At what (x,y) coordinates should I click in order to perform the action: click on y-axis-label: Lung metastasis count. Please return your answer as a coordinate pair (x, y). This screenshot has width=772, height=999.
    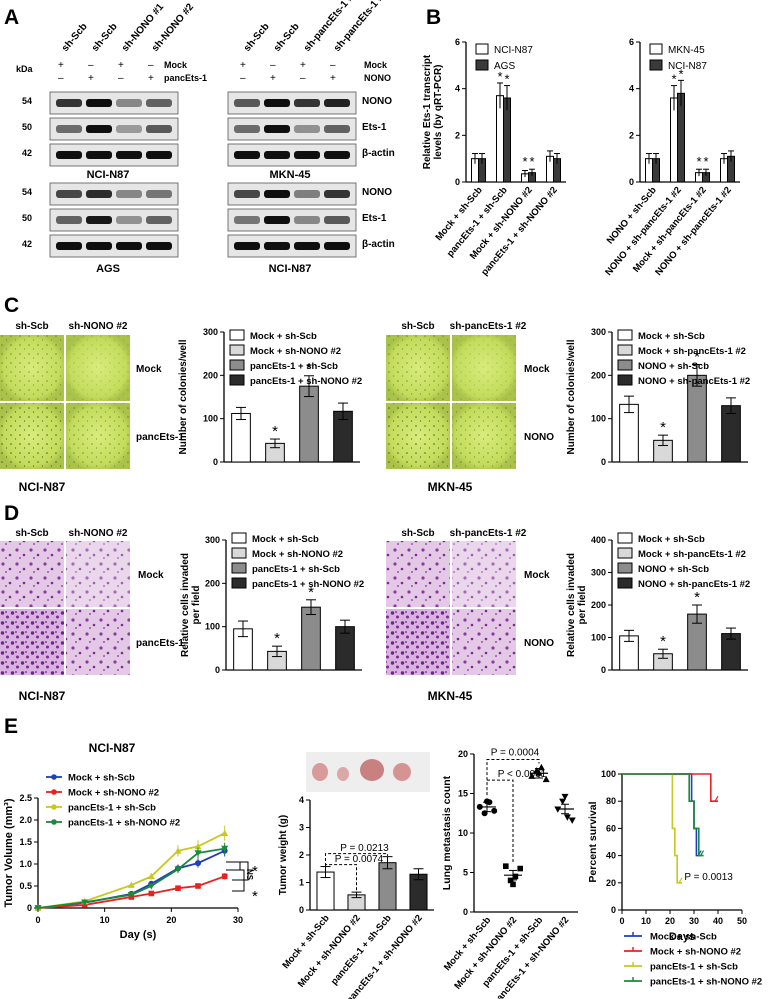
    Looking at the image, I should click on (447, 832).